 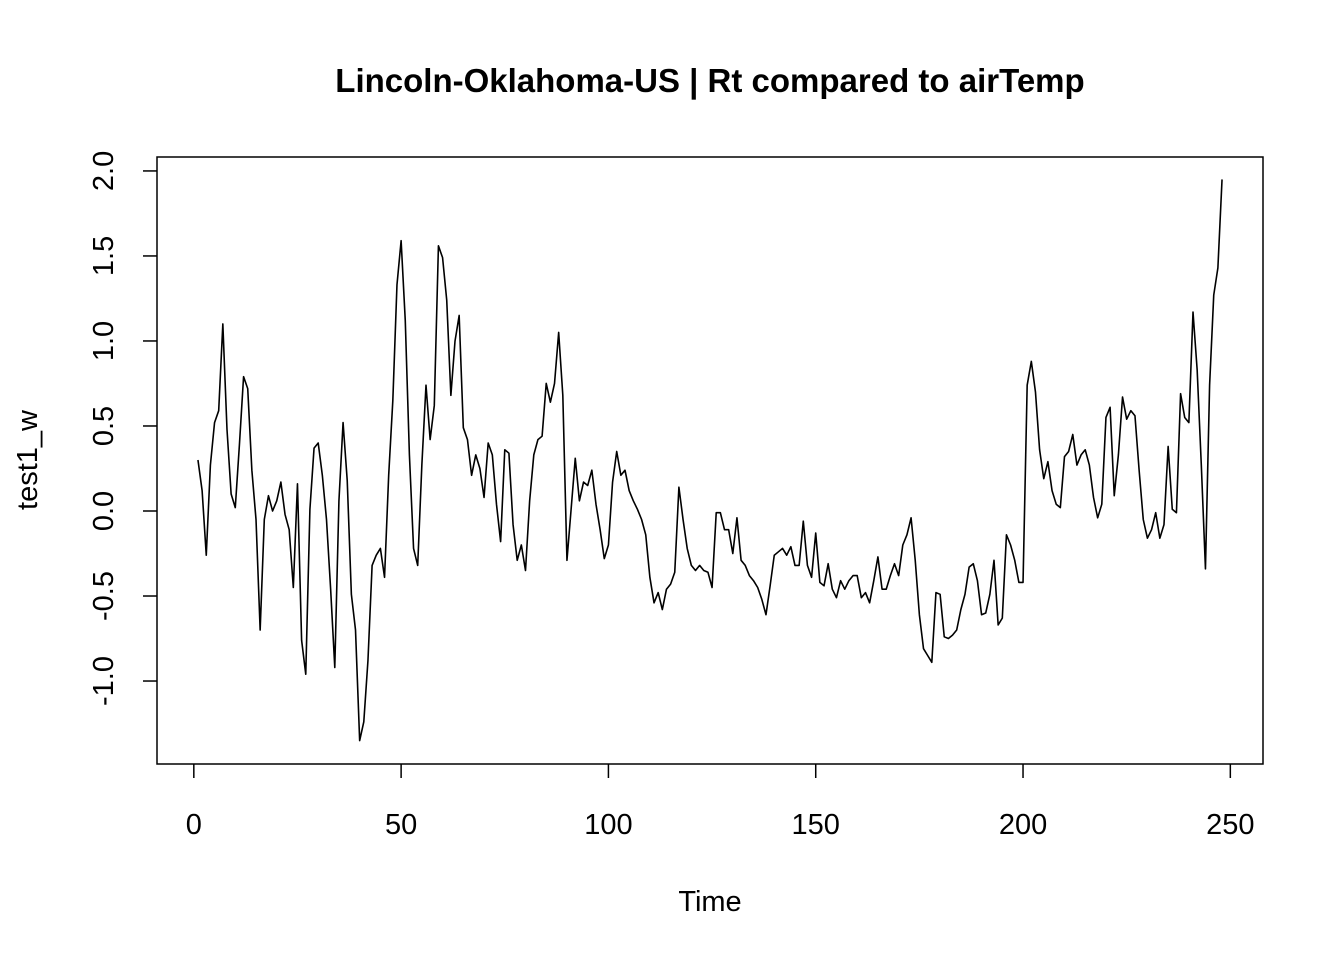 What do you see at coordinates (104, 596) in the screenshot?
I see `y-tick-label: -0.5` at bounding box center [104, 596].